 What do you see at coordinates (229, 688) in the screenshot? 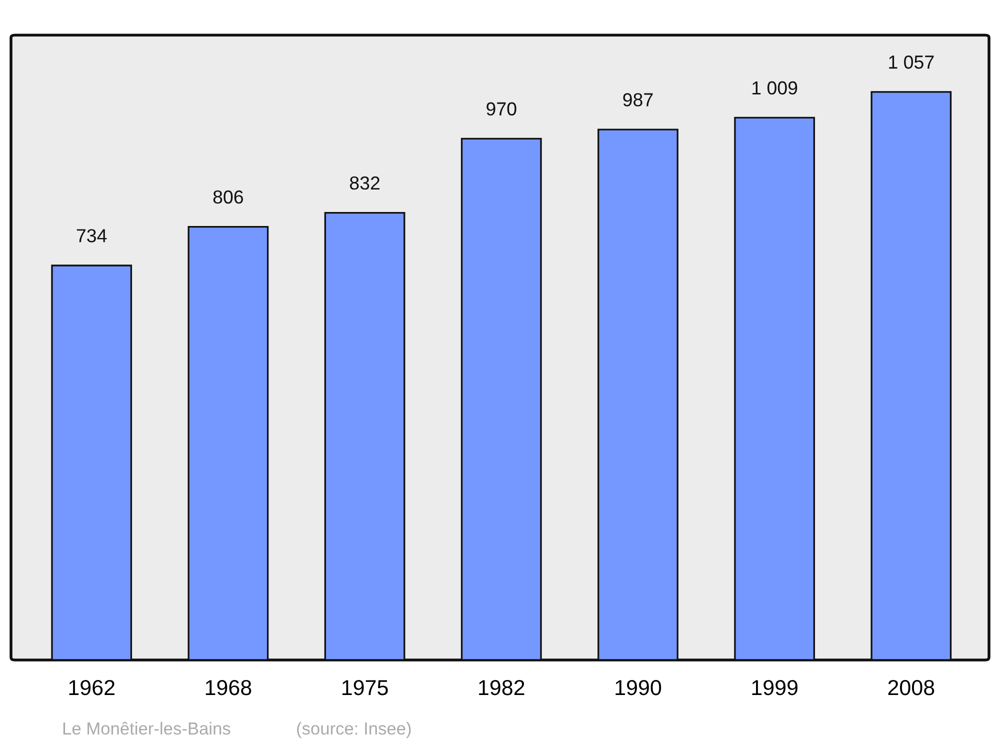
I see `x-tick-label: 1968` at bounding box center [229, 688].